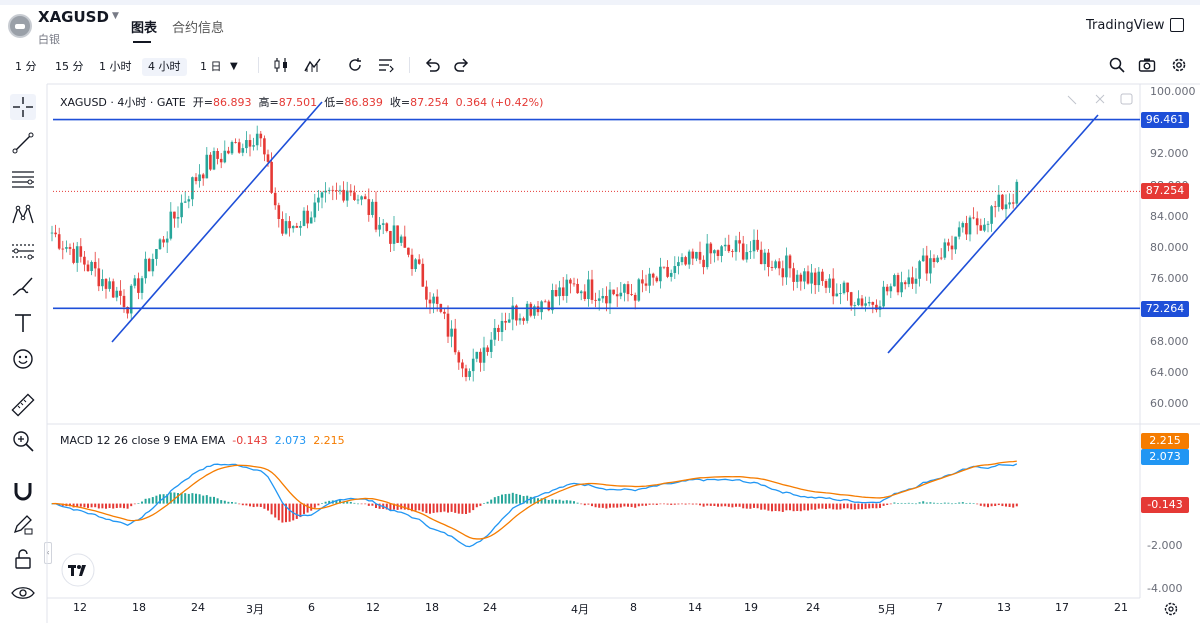  I want to click on tab-contract-info: 合约信息, so click(198, 28).